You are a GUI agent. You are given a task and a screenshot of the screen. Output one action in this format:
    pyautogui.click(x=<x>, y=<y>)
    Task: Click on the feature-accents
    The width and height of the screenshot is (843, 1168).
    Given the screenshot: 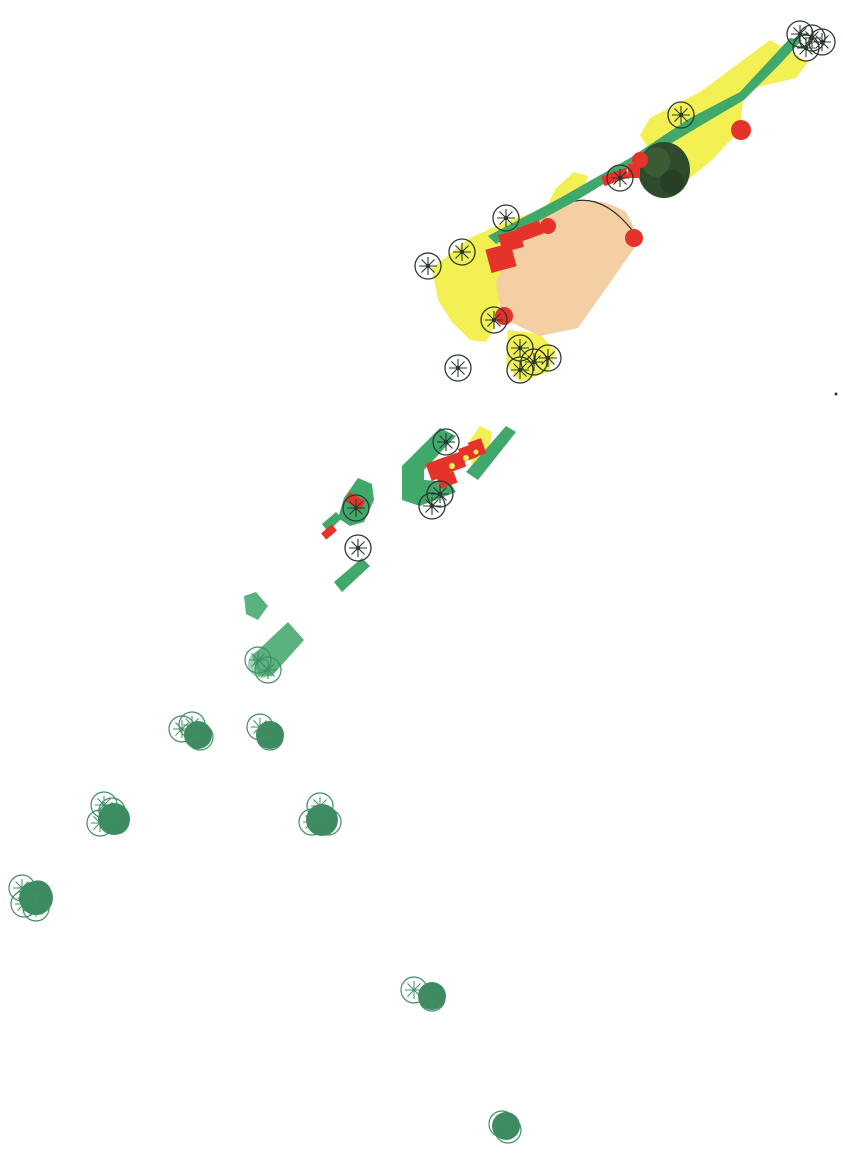 What is the action you would take?
    pyautogui.click(x=464, y=459)
    